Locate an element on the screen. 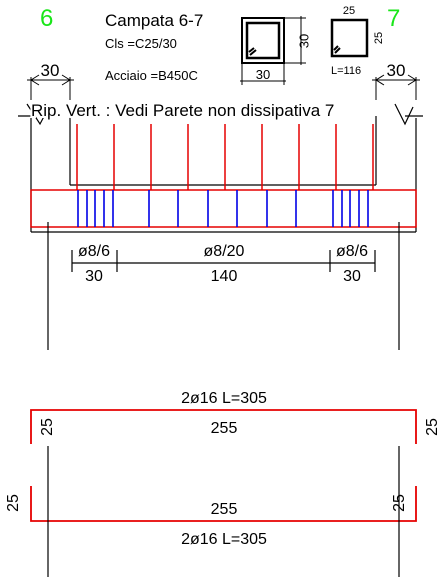  stirrup-shape: 25 25 L=116 is located at coordinates (357, 41).